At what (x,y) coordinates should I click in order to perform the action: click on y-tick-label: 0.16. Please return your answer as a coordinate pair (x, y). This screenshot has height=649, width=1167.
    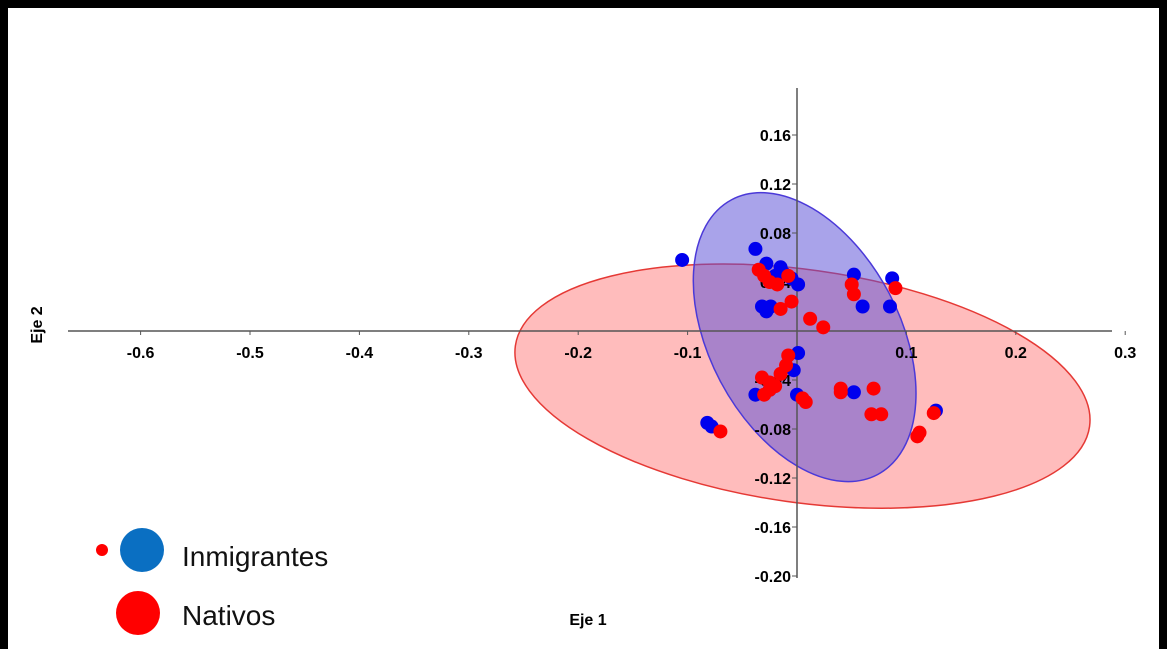
    Looking at the image, I should click on (775, 136).